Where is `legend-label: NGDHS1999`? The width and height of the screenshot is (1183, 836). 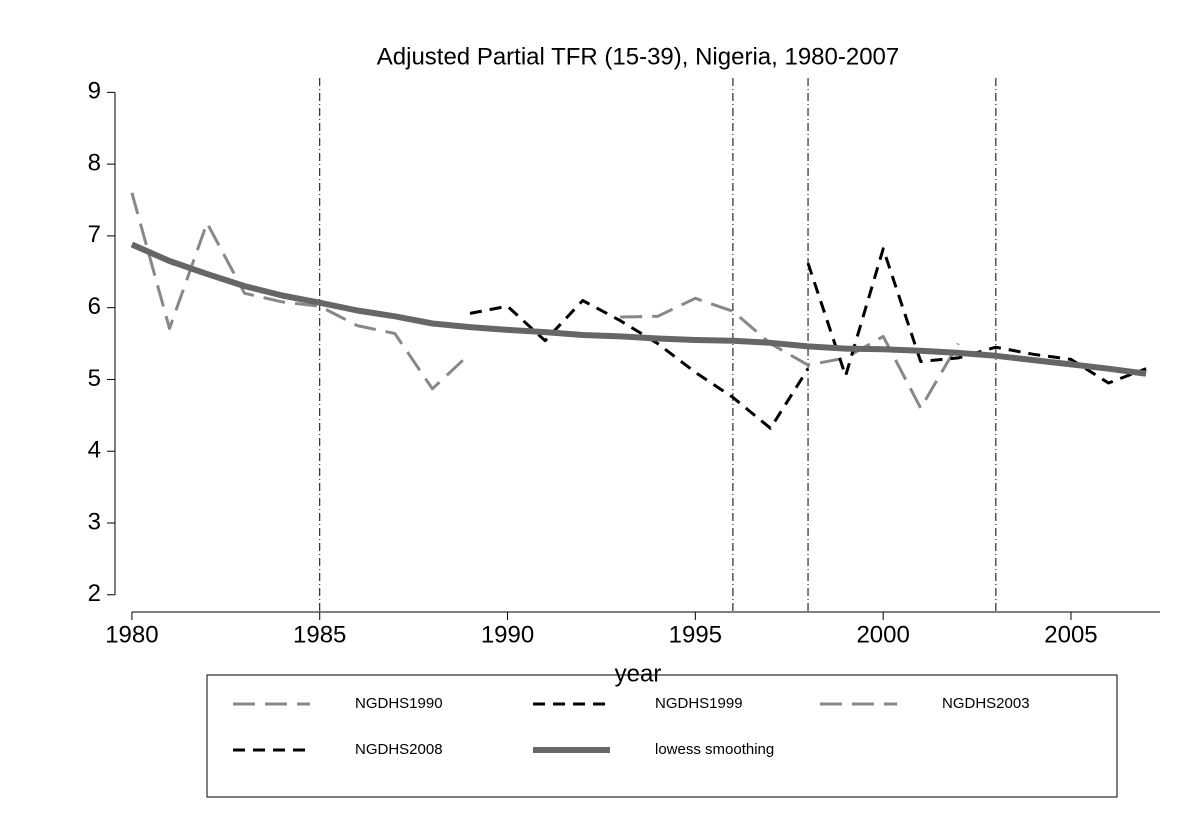 legend-label: NGDHS1999 is located at coordinates (699, 703).